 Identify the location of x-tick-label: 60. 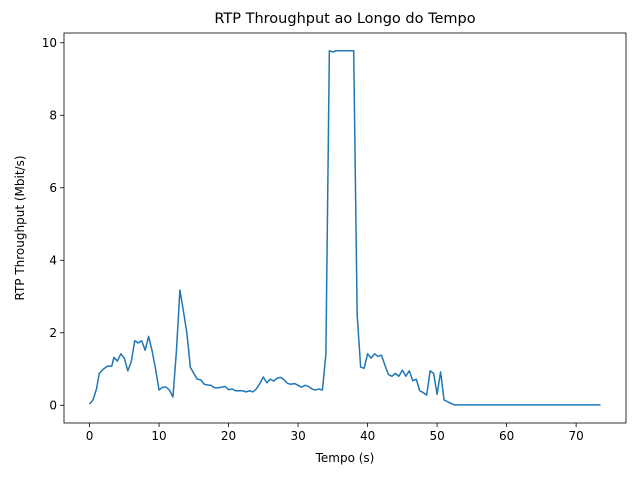
(506, 436).